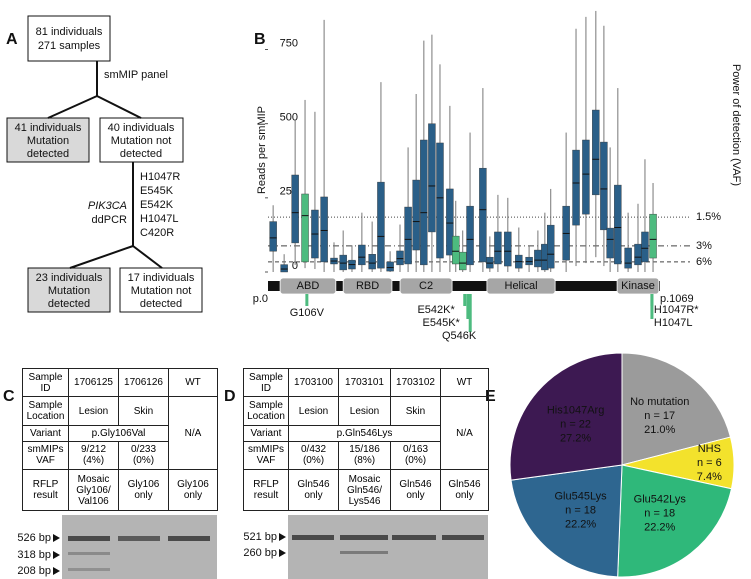 This screenshot has height=579, width=751. Describe the element at coordinates (673, 323) in the screenshot. I see `mutation-label: H1047L` at that location.